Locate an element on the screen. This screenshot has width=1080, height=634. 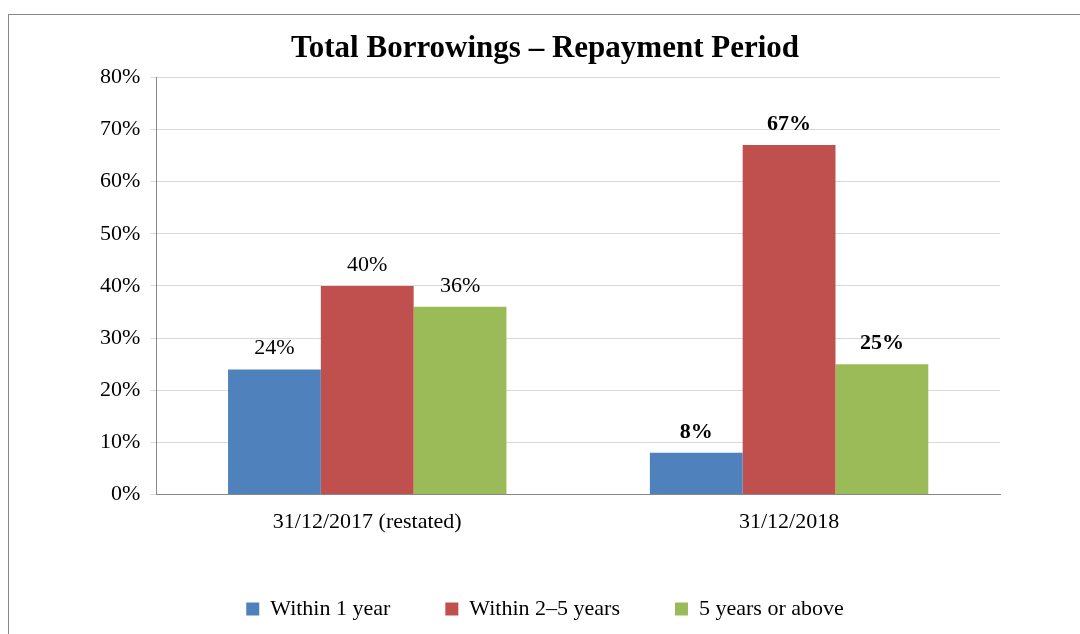
y-tick-label: 80% is located at coordinates (120, 75).